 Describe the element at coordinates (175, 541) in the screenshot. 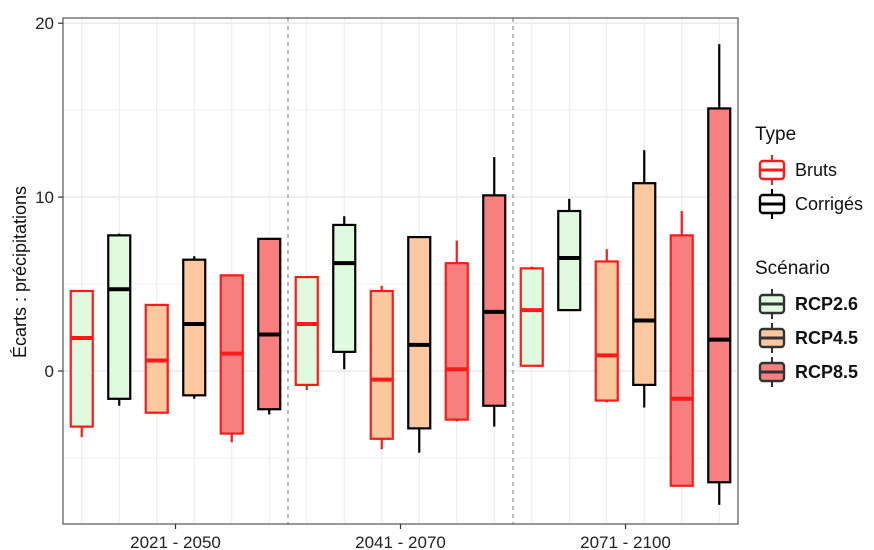

I see `x-tick-label: 2021 - 2050` at that location.